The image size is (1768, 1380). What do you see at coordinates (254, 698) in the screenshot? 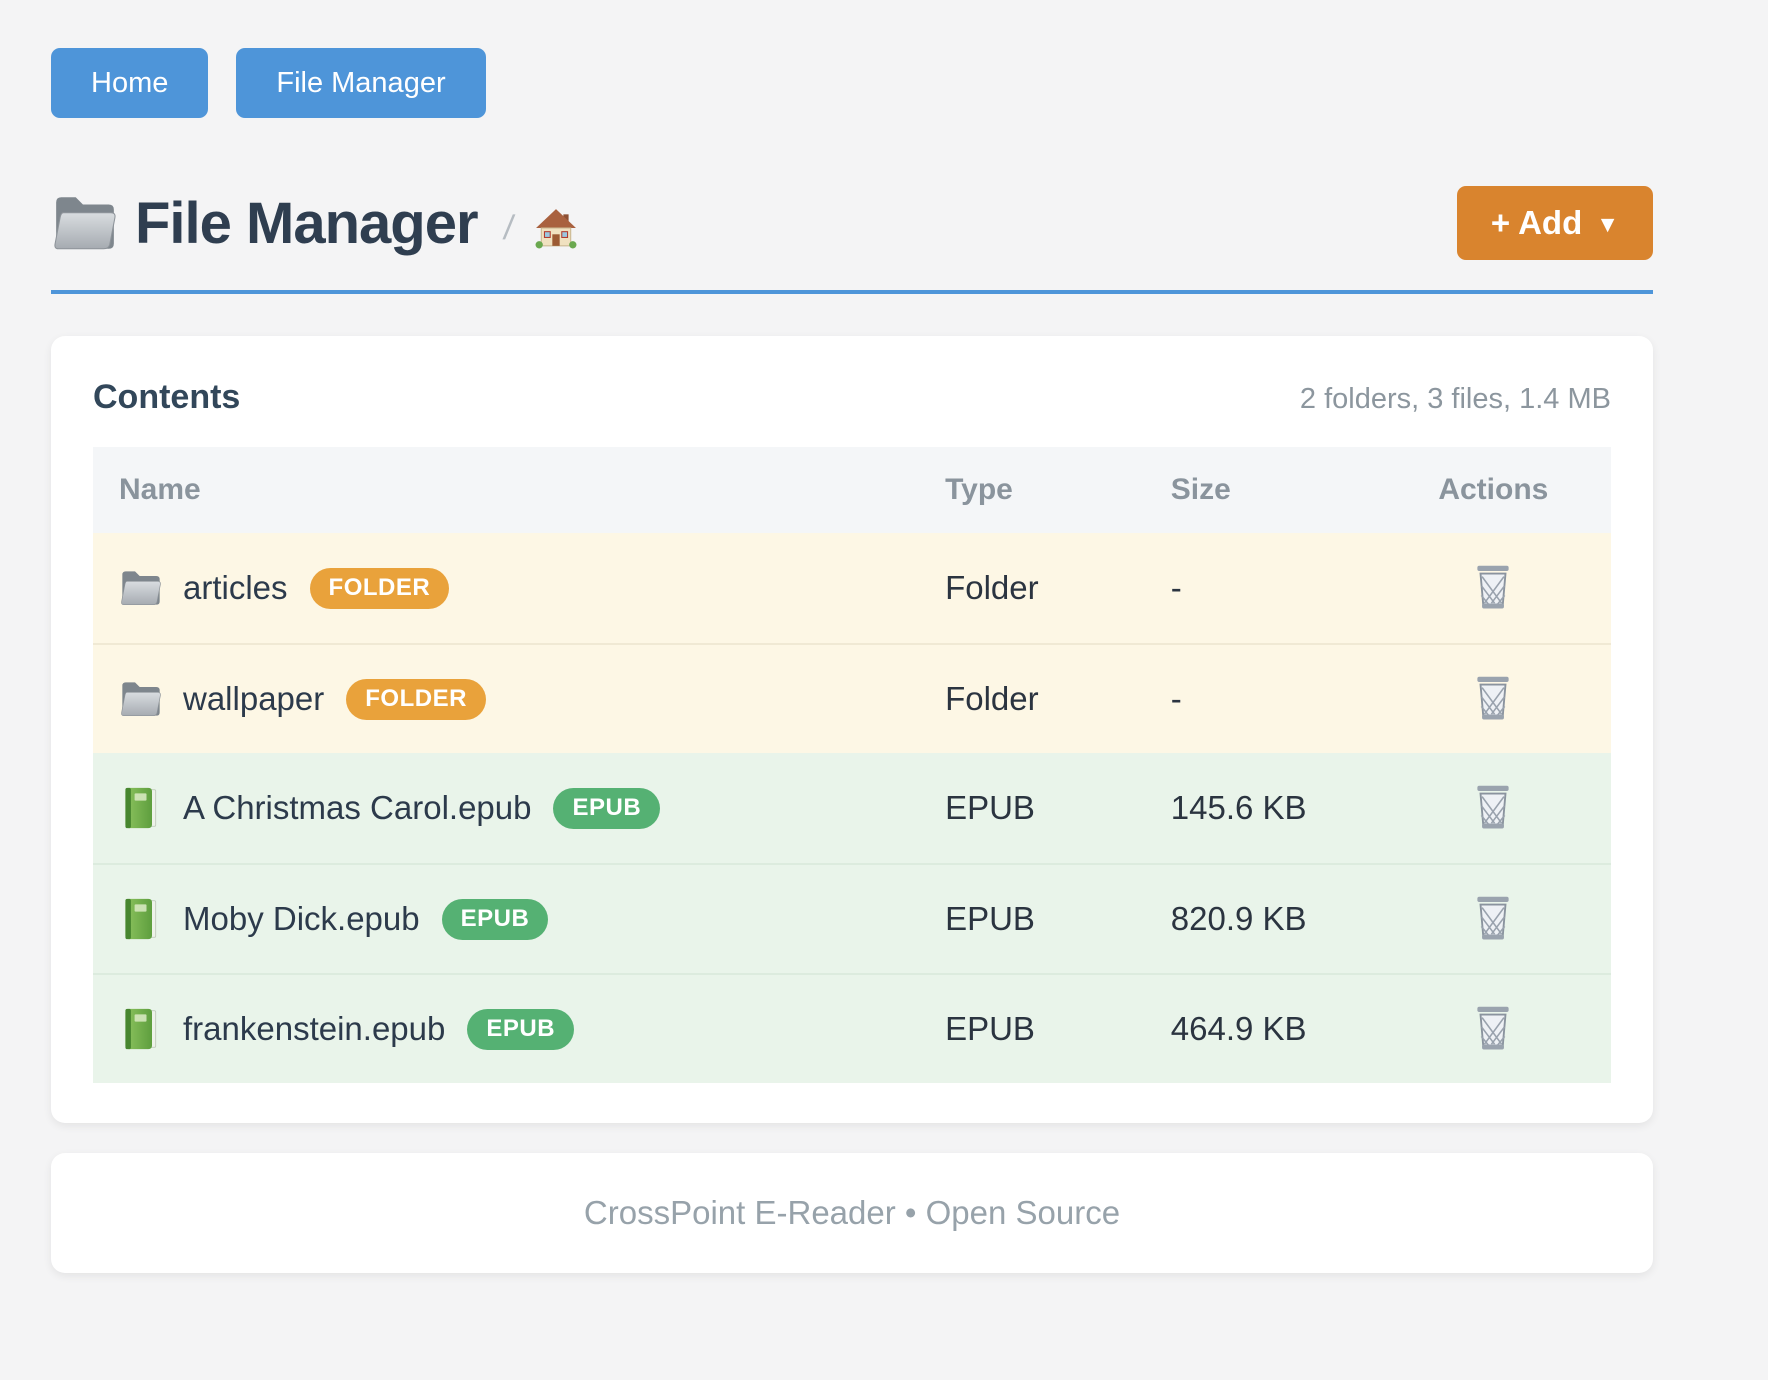
I see `file-name-link: wallpaper` at bounding box center [254, 698].